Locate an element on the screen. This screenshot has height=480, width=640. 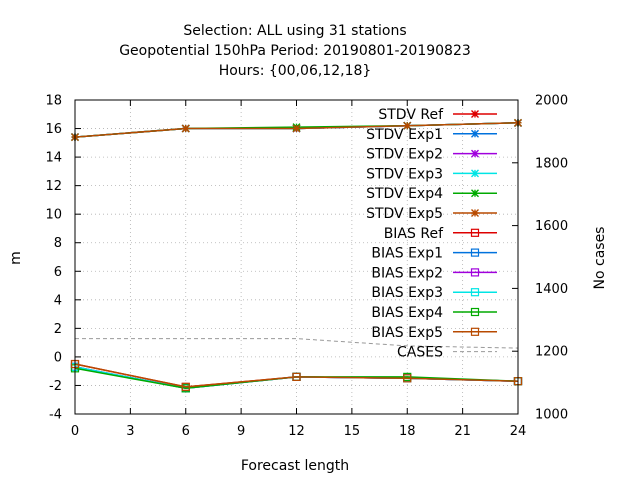
series-bias-exp5 is located at coordinates (296, 375).